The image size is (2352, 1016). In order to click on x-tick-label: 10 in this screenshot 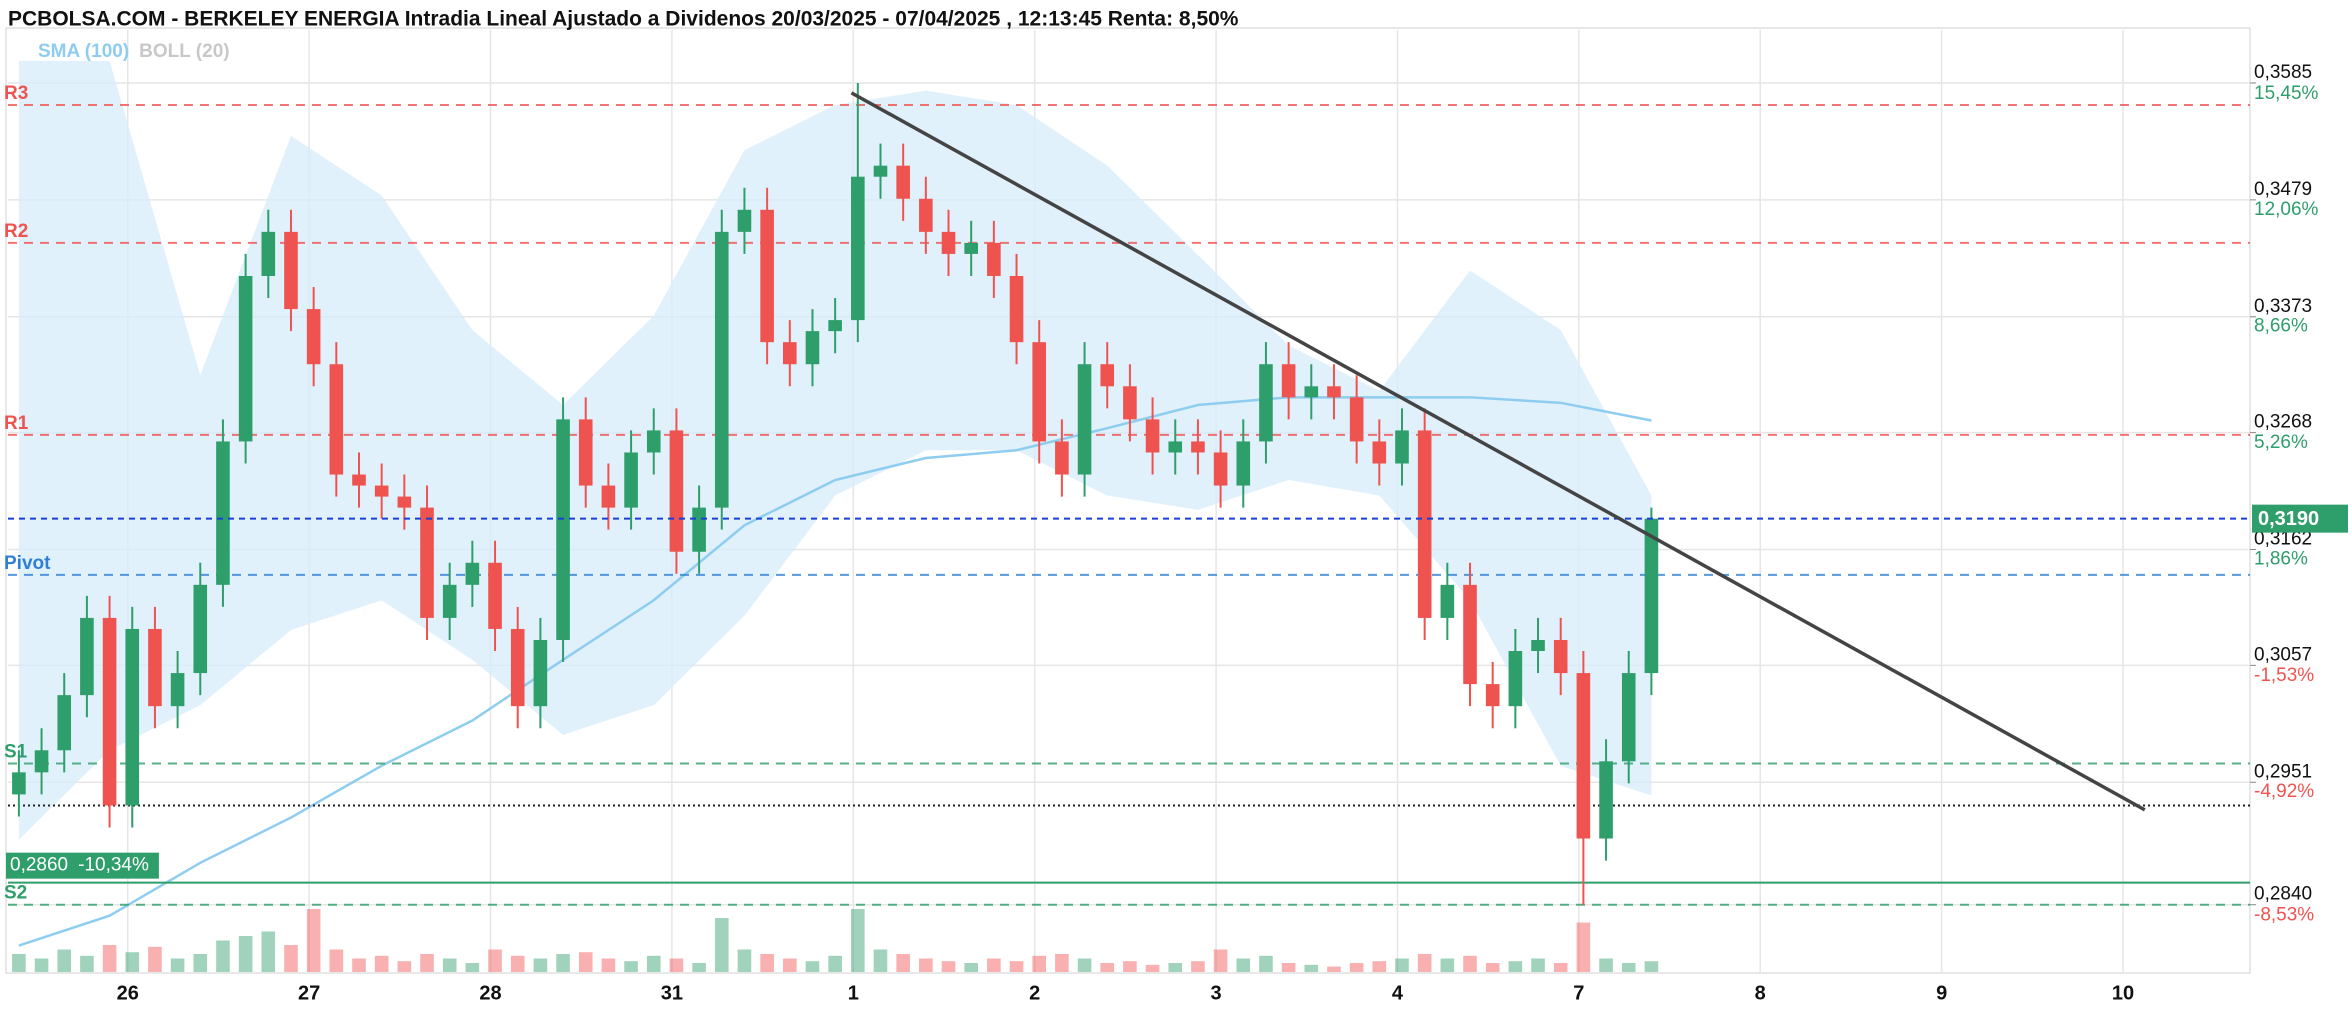, I will do `click(2123, 993)`.